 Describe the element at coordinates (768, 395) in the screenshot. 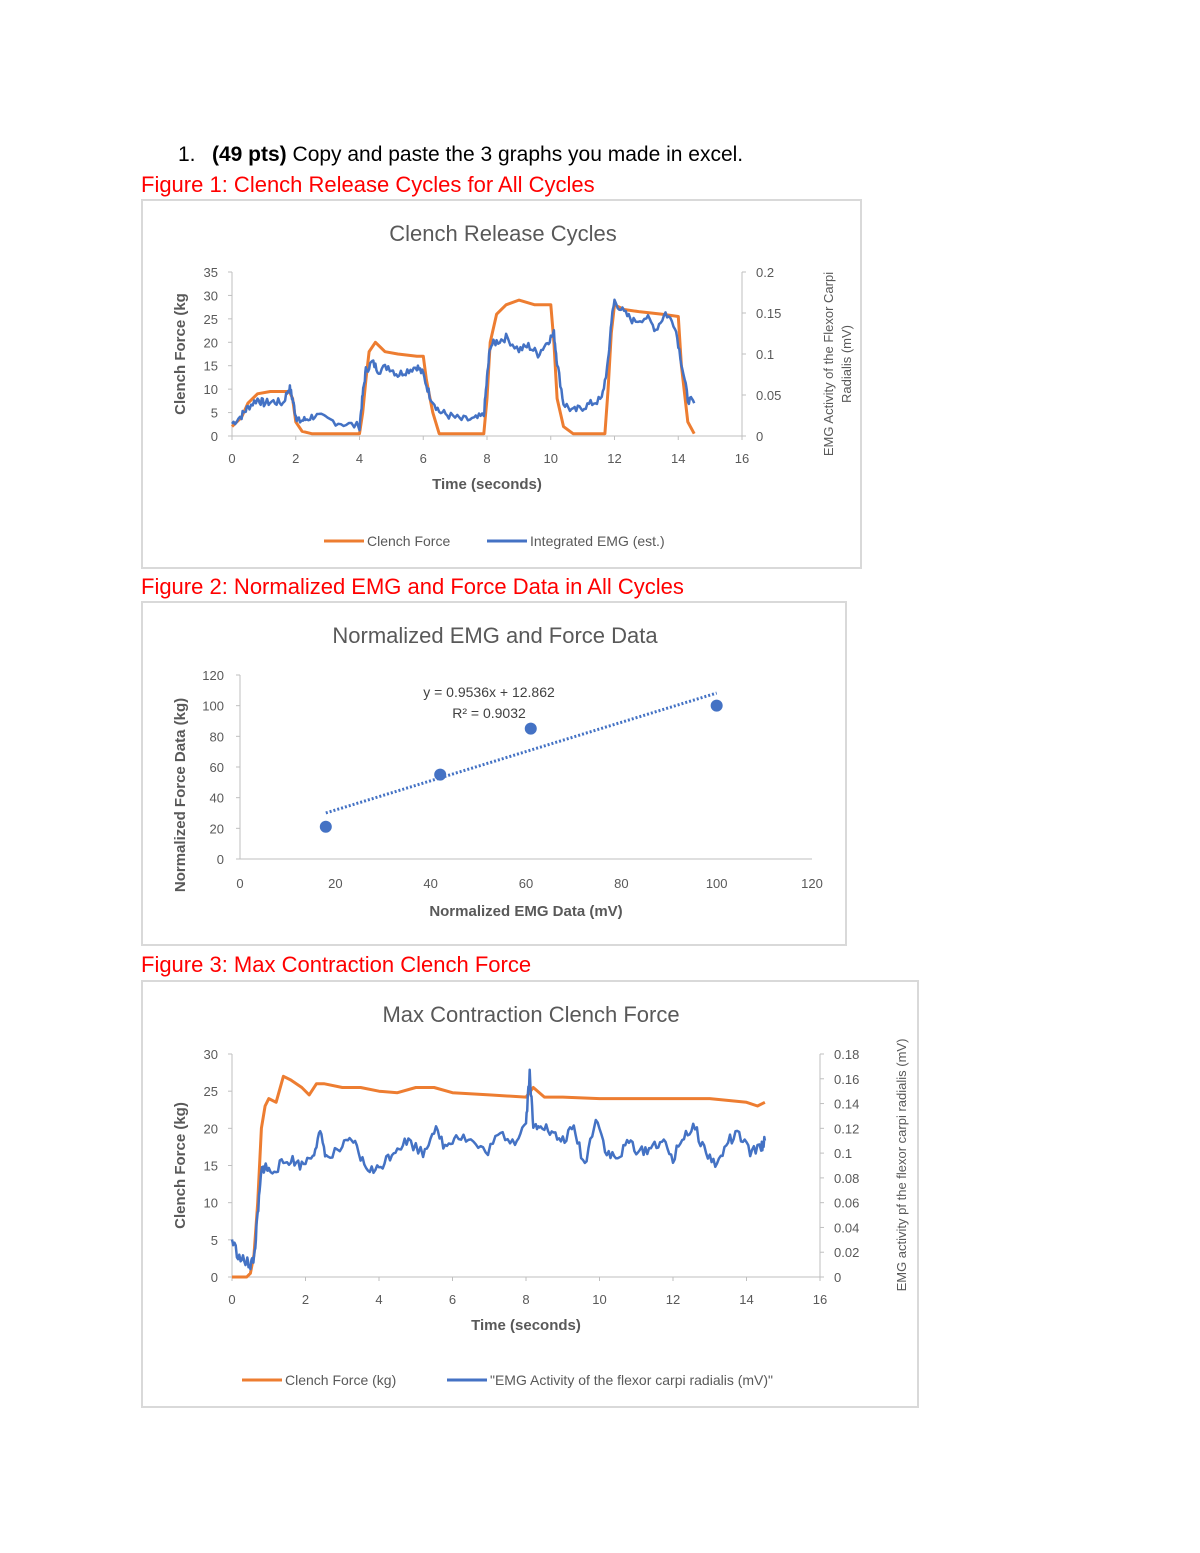

I see `y2-tick-label: 0.05` at that location.